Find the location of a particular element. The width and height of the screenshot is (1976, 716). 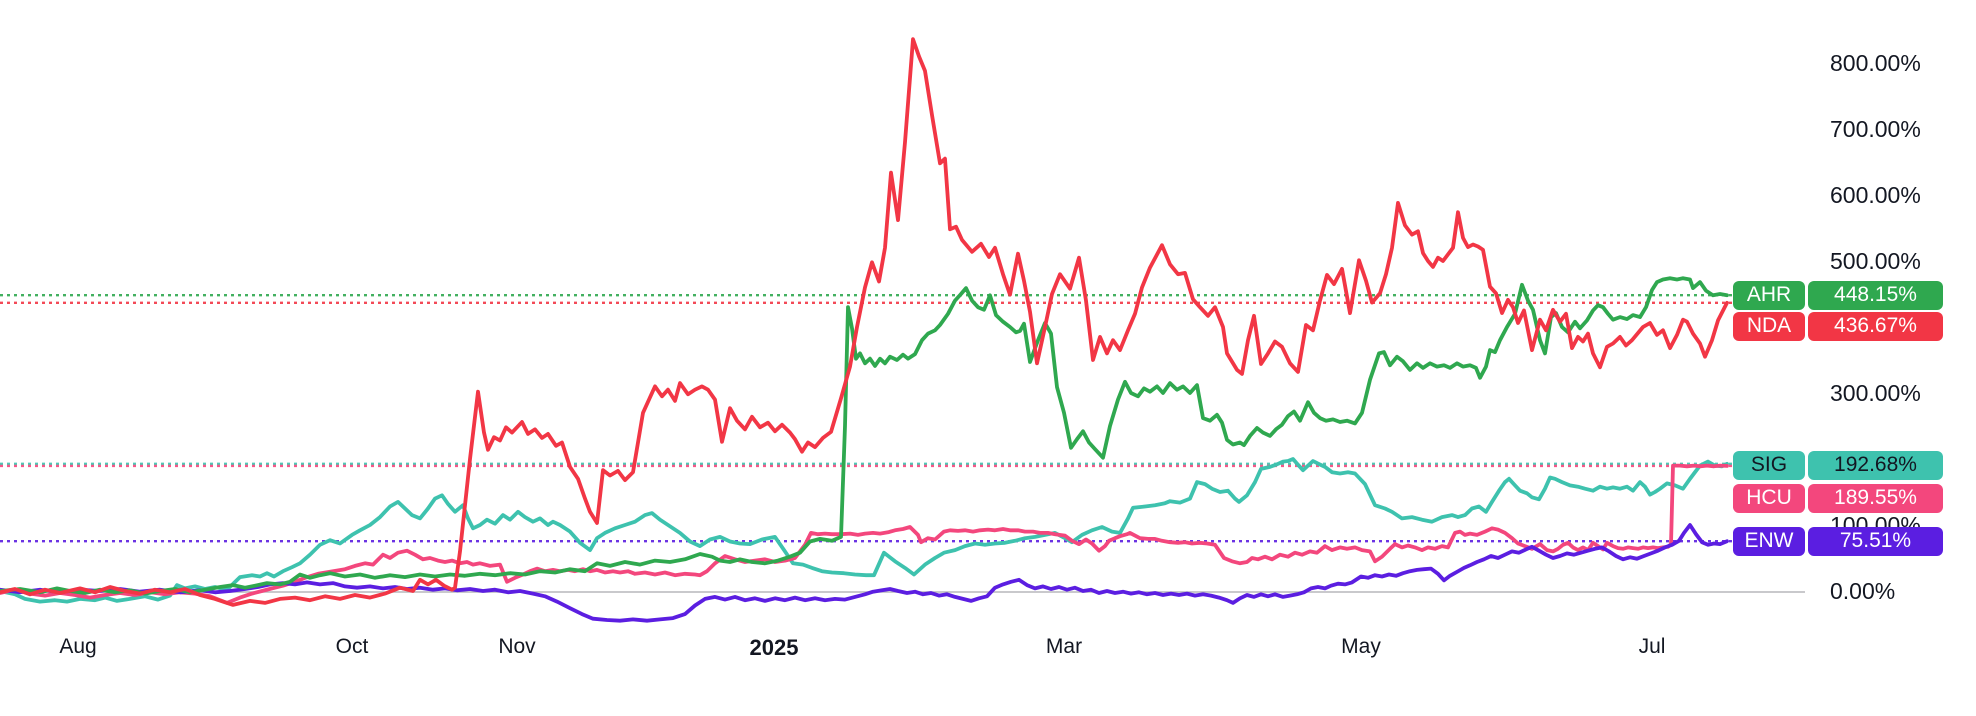

series-badge-enw: ENW 75.51% is located at coordinates (1838, 541).